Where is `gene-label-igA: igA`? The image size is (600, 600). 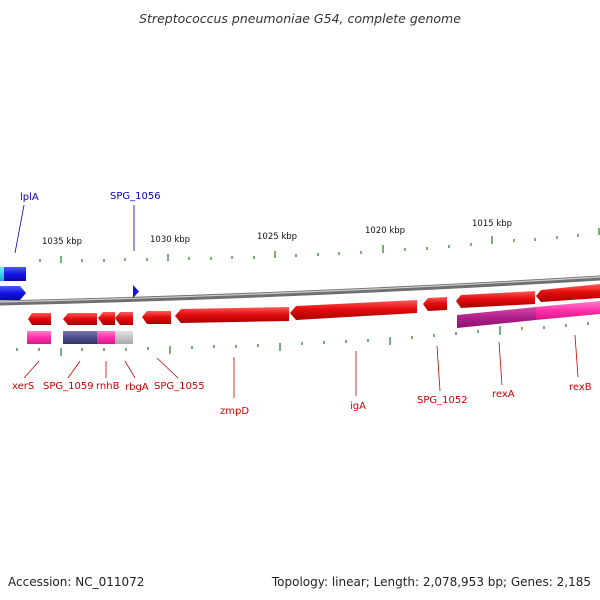
gene-label-igA: igA is located at coordinates (358, 406).